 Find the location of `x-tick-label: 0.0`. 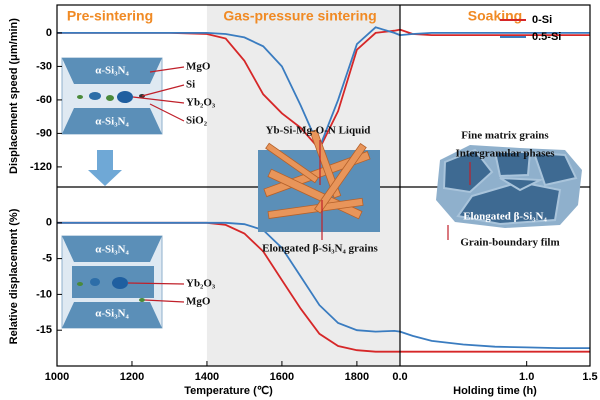

x-tick-label: 0.0 is located at coordinates (399, 377).